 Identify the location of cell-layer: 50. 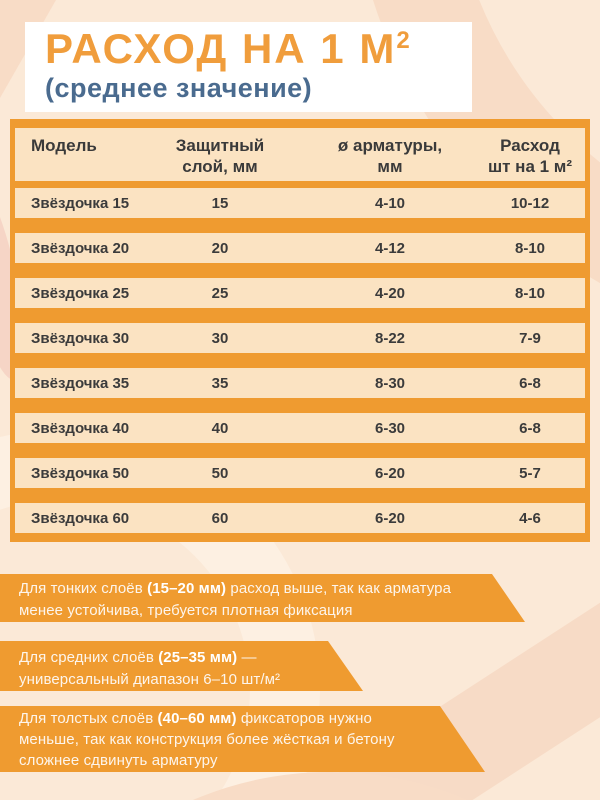
(220, 473).